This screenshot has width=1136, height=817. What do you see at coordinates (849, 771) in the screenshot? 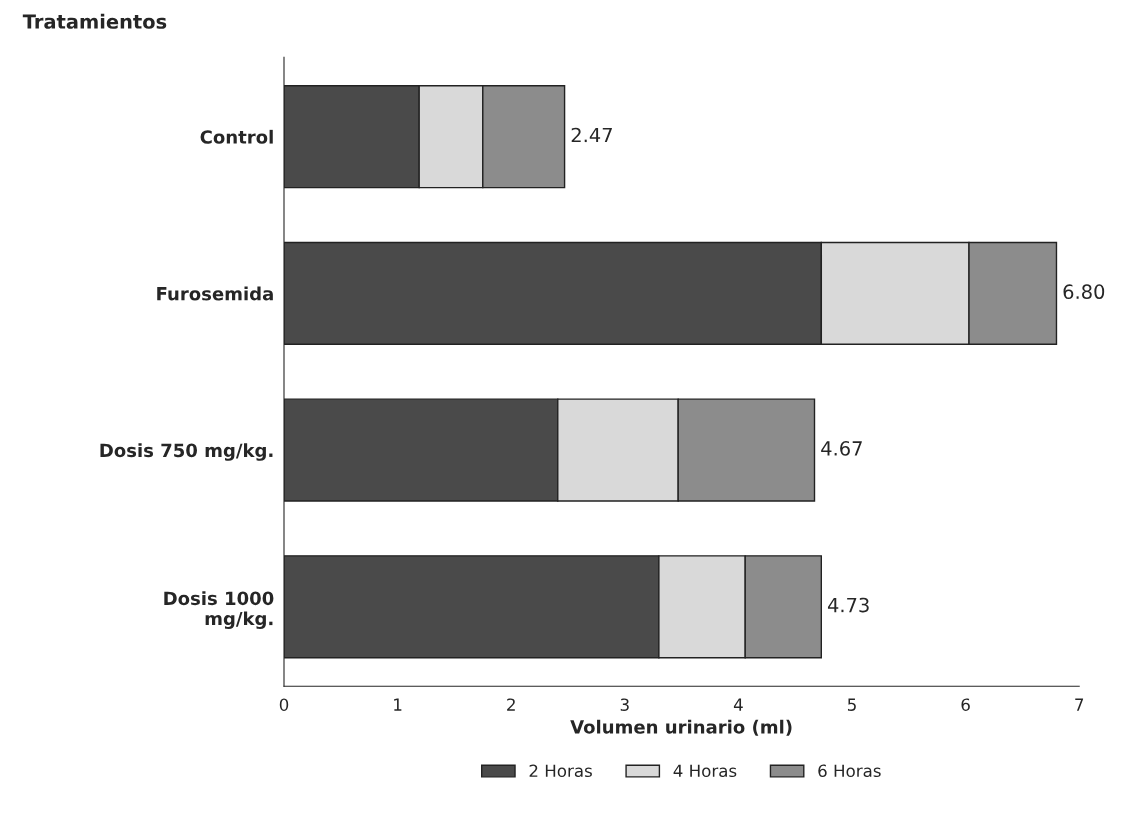
I see `legend-label: 6 Horas` at bounding box center [849, 771].